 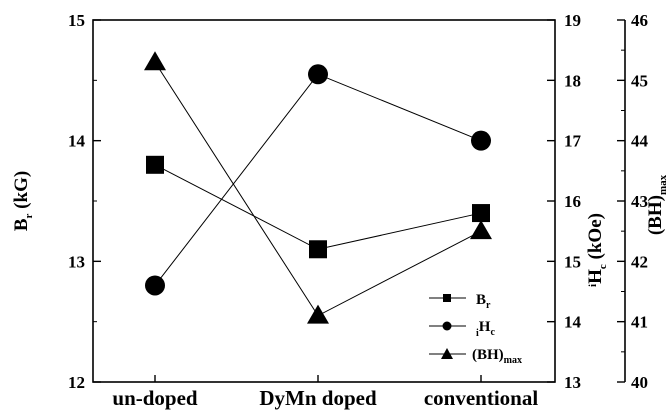 What do you see at coordinates (639, 322) in the screenshot?
I see `right2-tick-label: 41` at bounding box center [639, 322].